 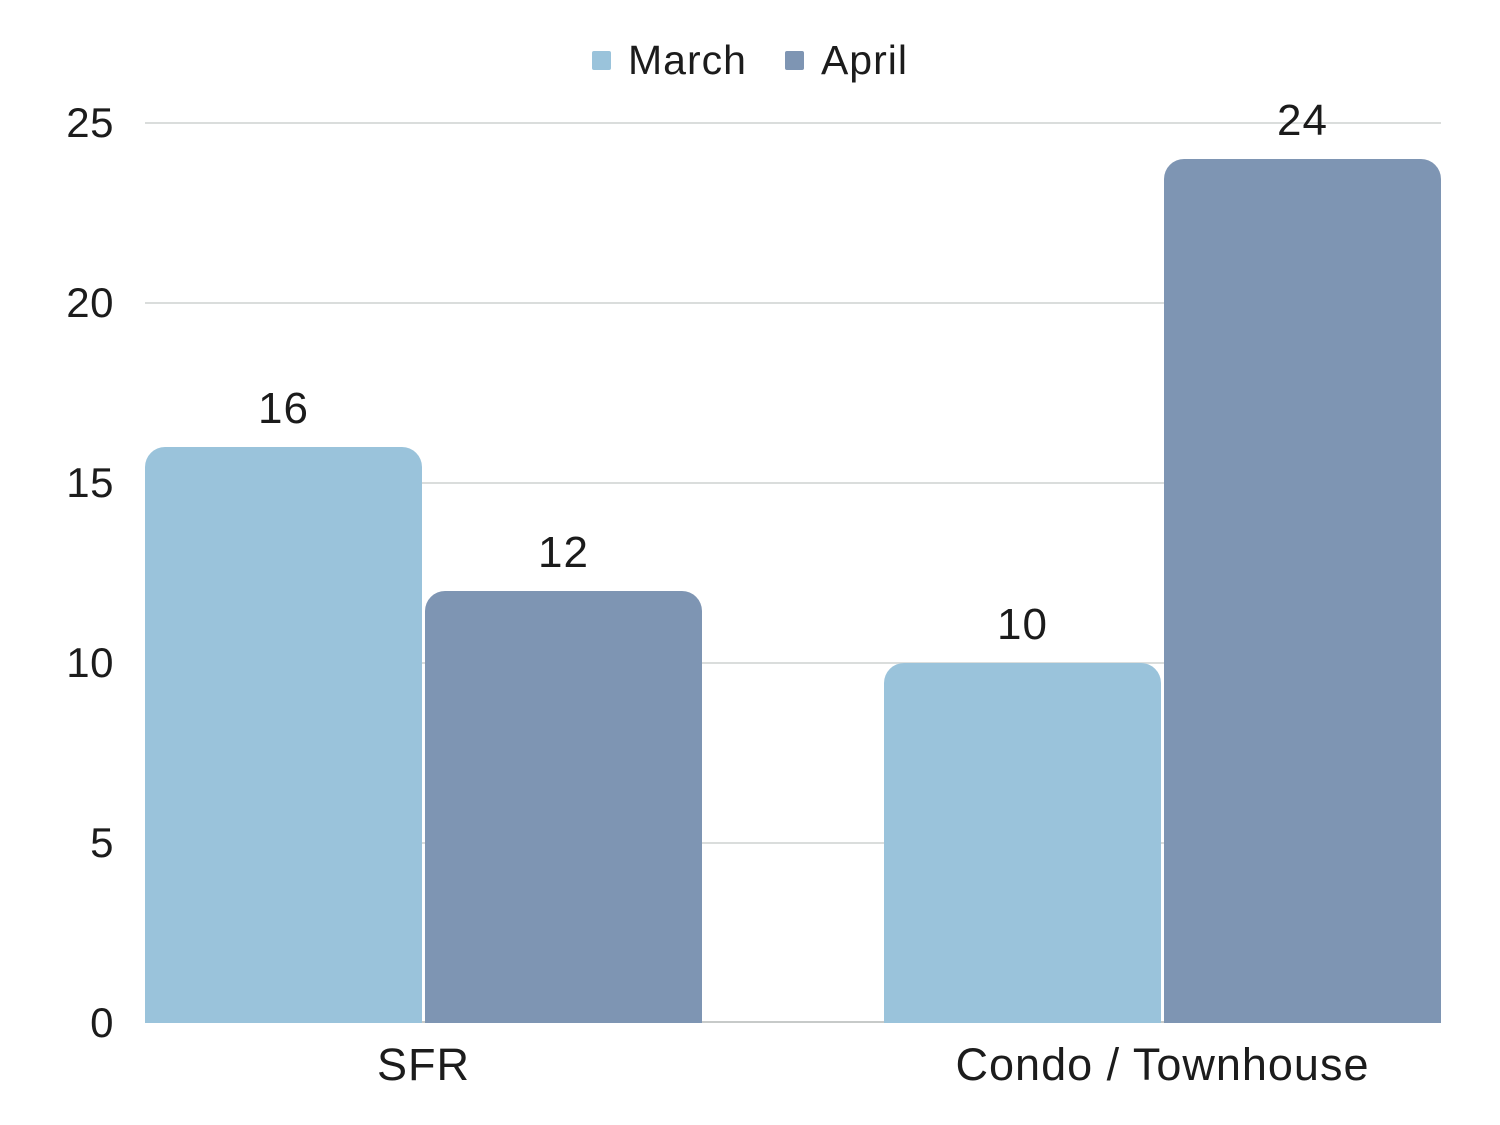 I want to click on y-tick-label: 25, so click(x=90, y=122).